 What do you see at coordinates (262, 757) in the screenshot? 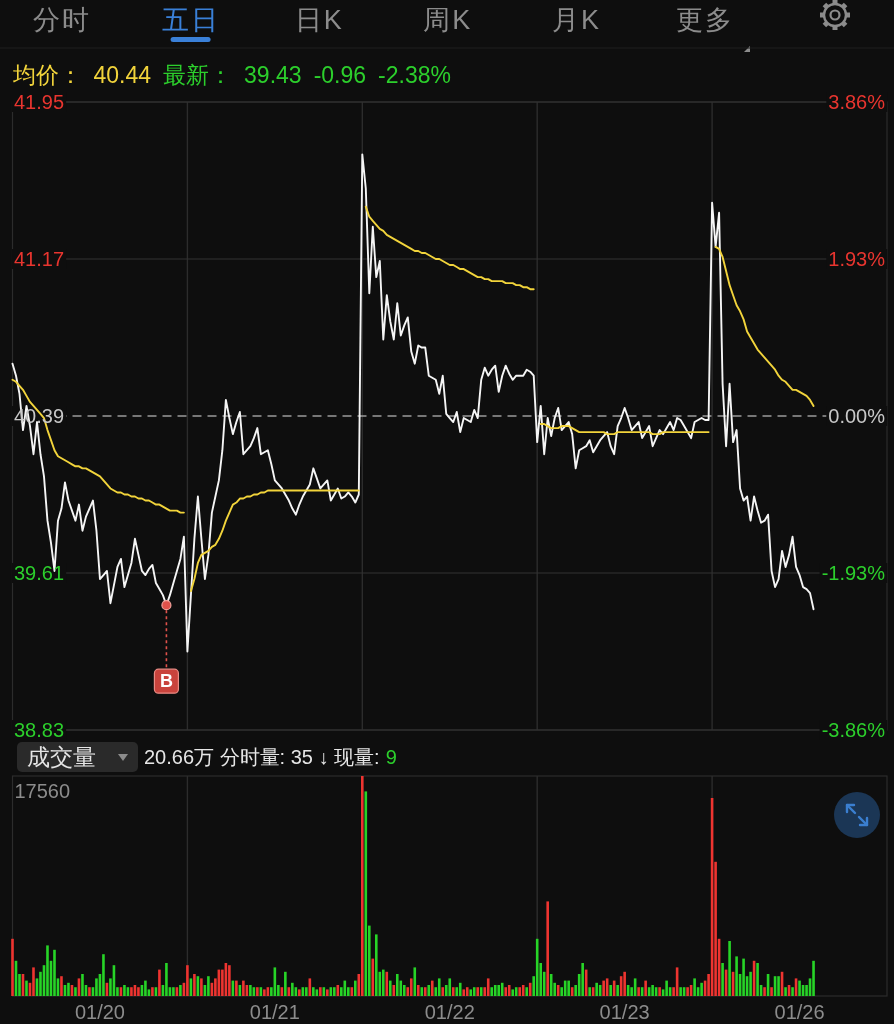
I see `text: 20.66万 分时量: 35 ↓ 现量:` at bounding box center [262, 757].